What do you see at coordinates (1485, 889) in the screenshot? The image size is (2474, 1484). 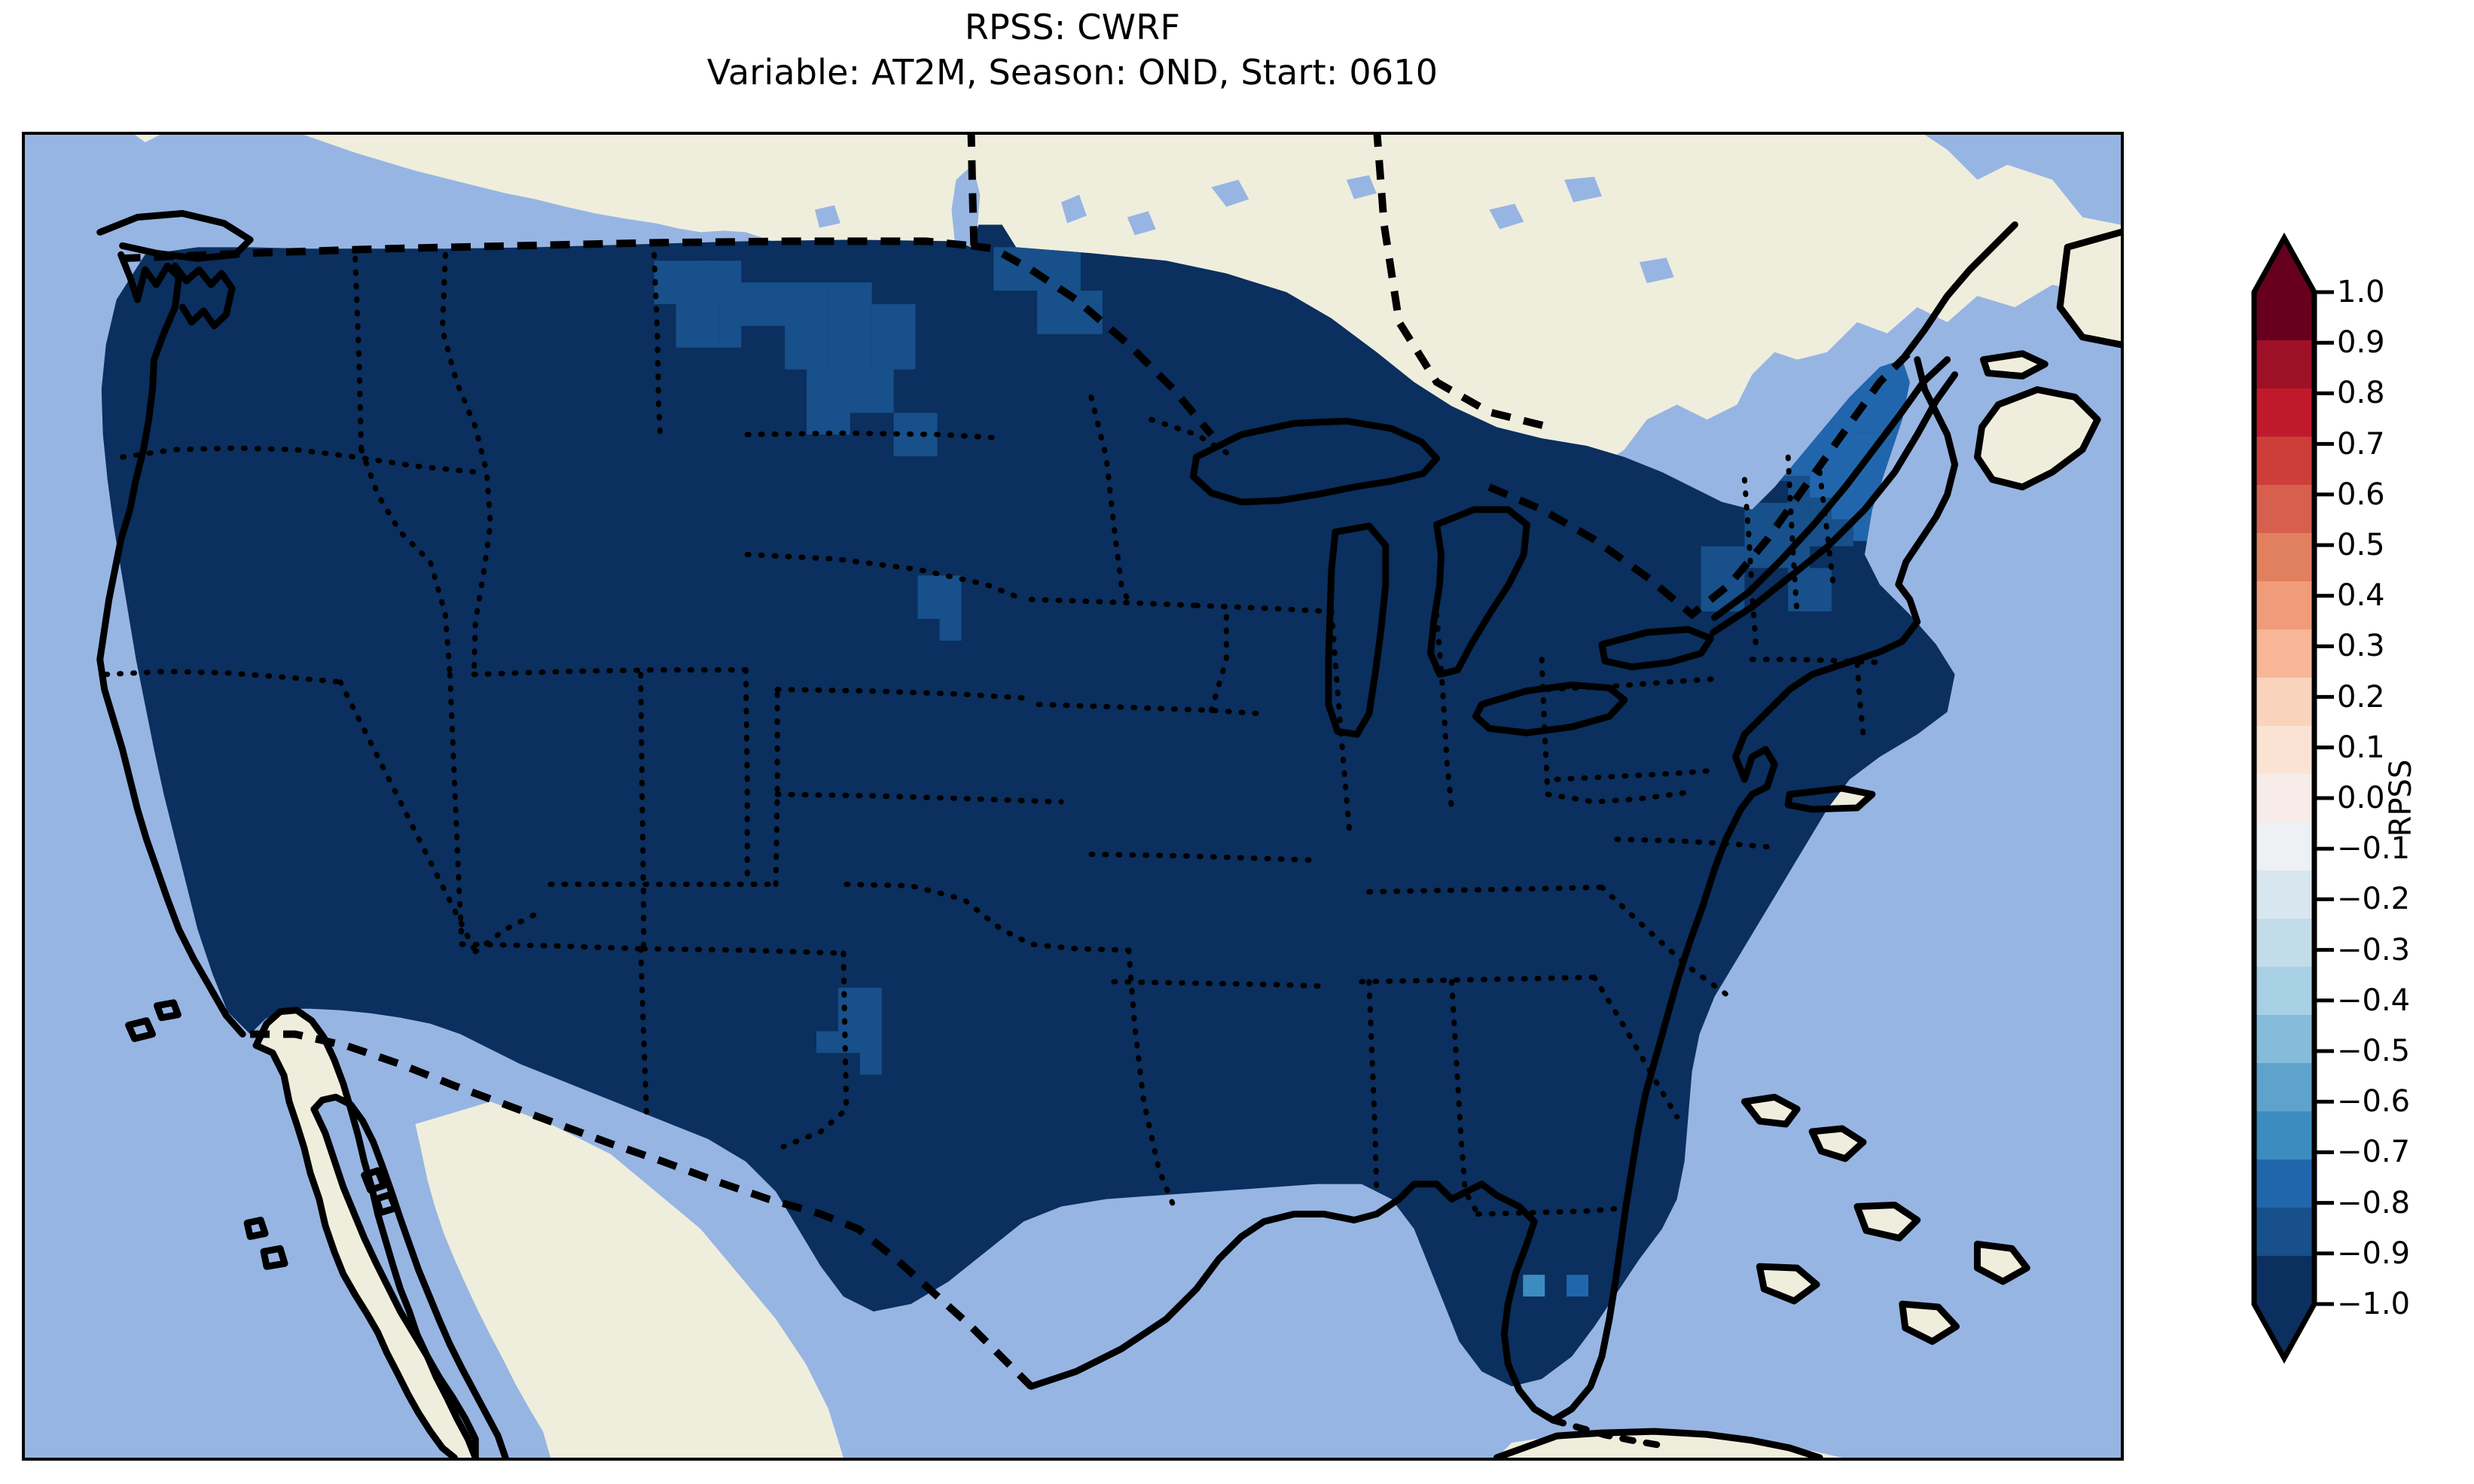 I see `border-ky-tn` at bounding box center [1485, 889].